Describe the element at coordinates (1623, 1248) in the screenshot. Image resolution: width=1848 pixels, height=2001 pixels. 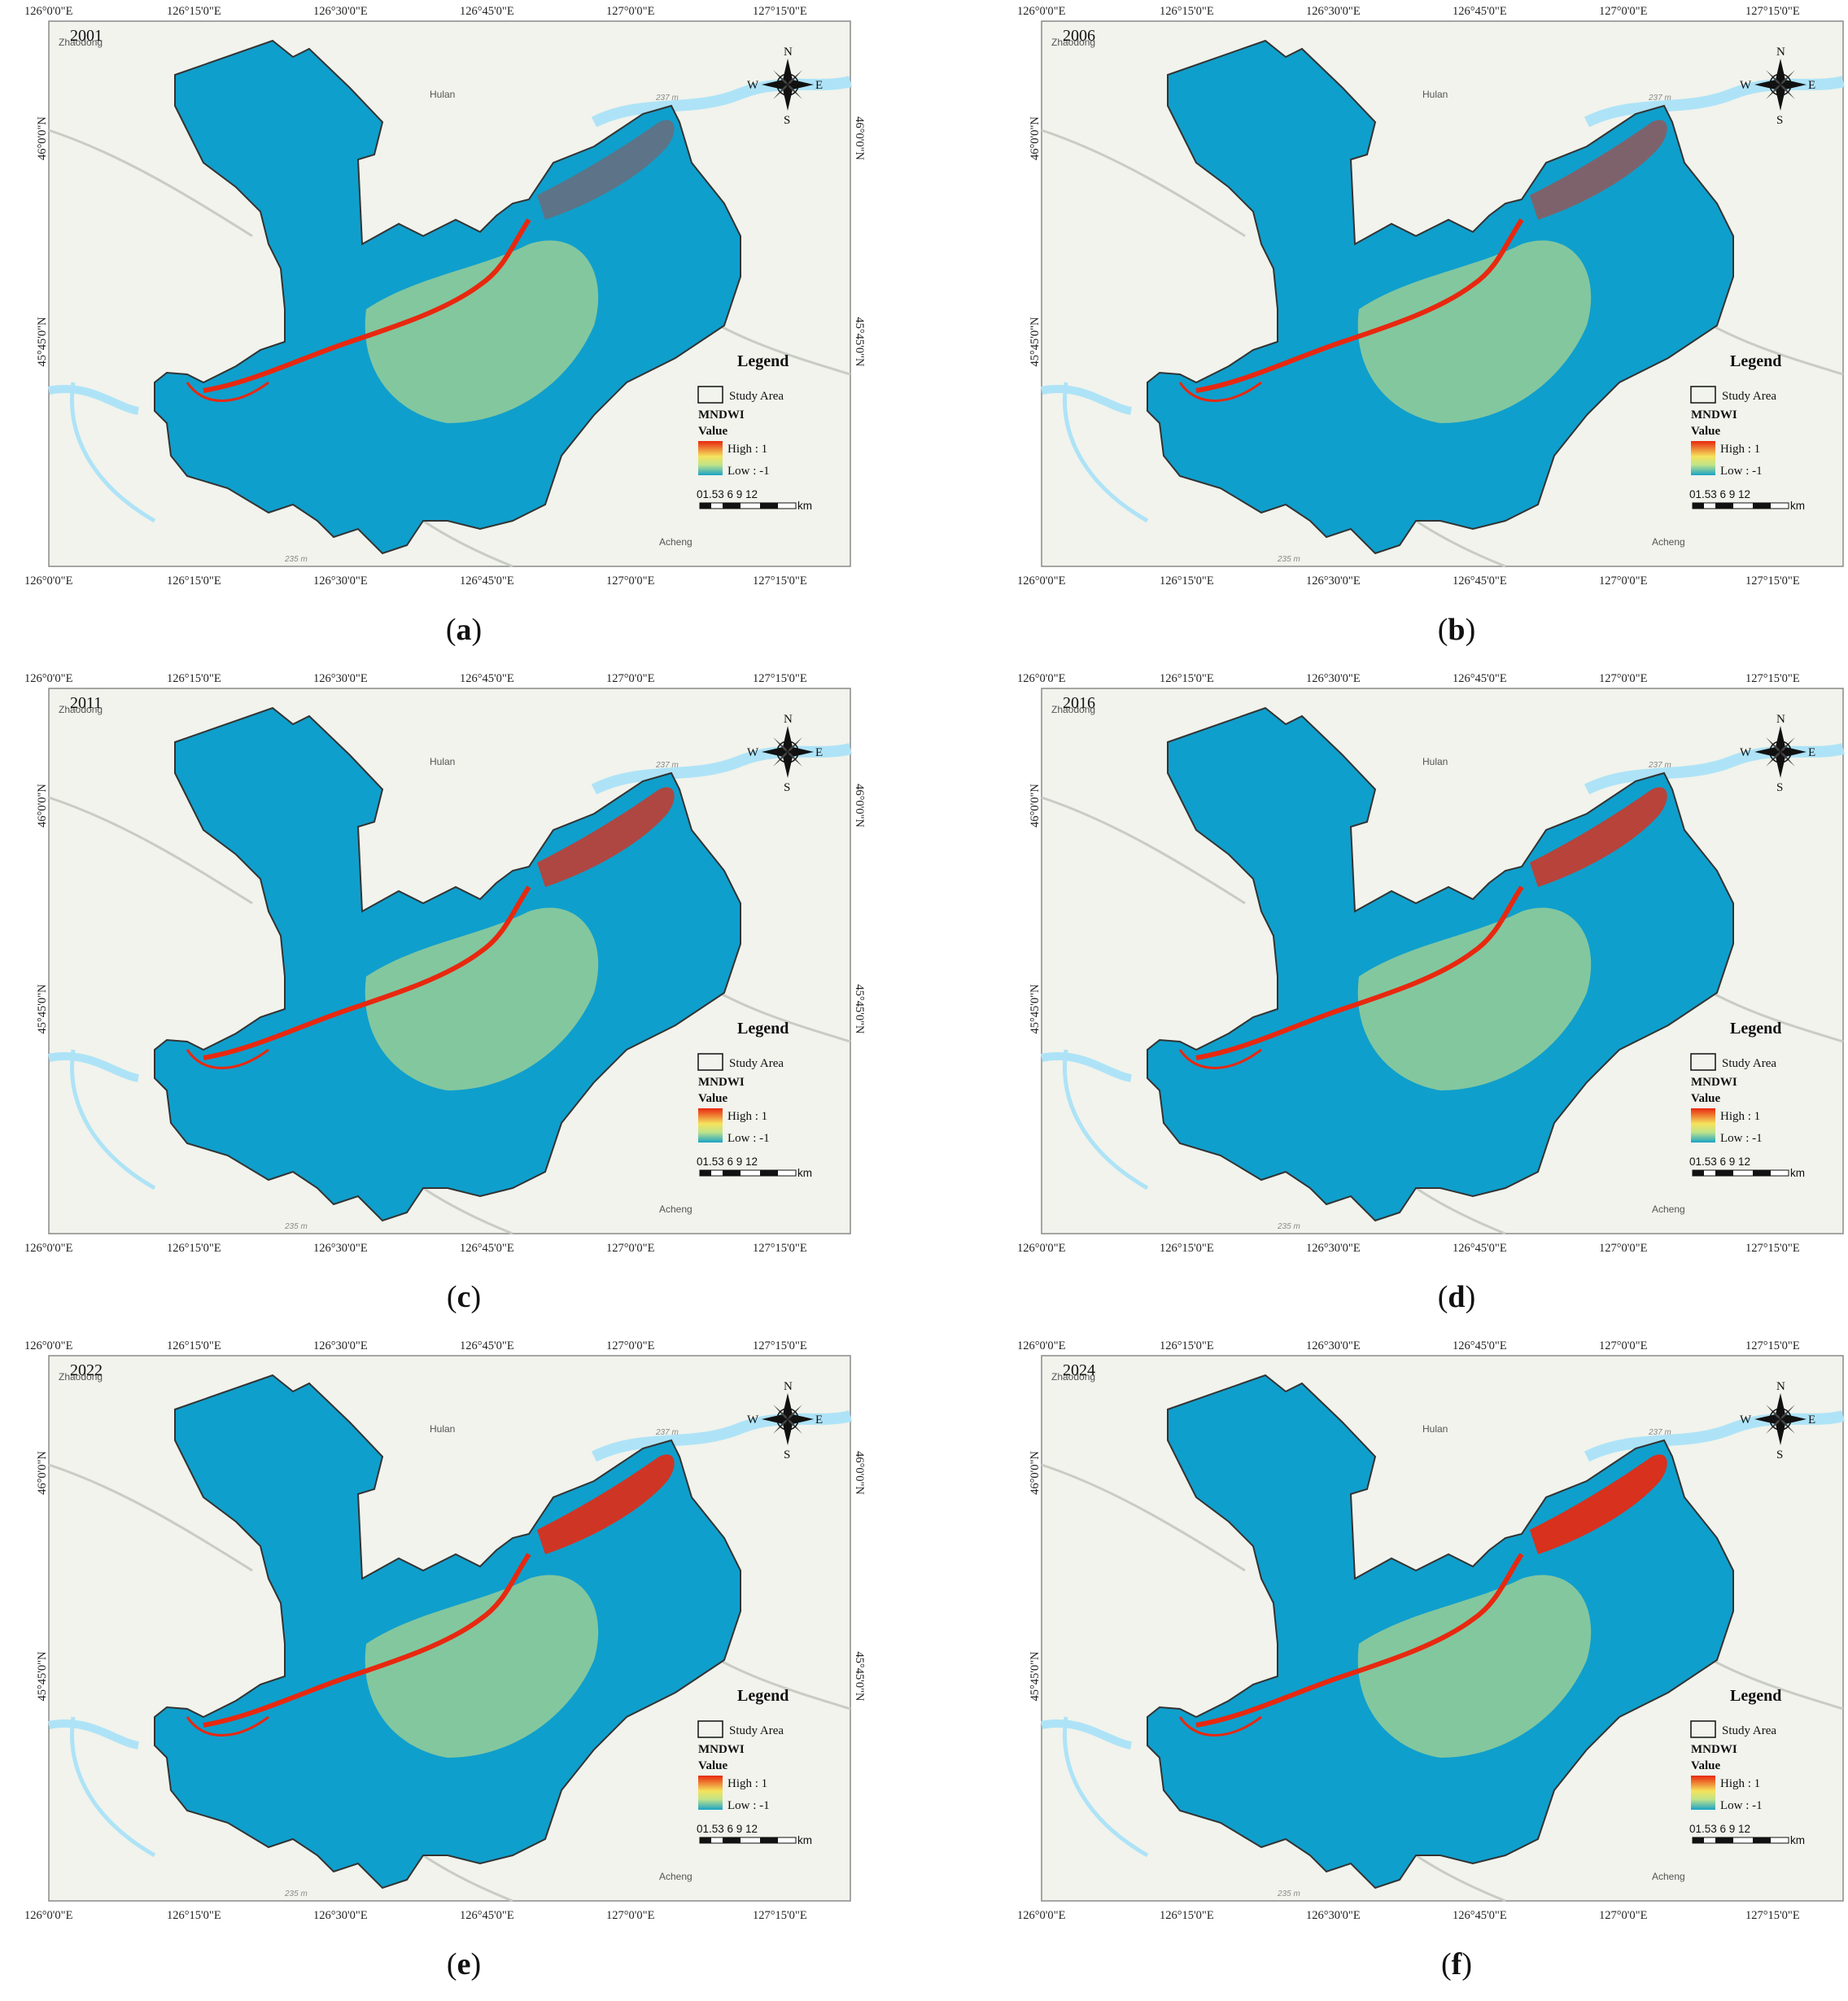
I see `lon-tick: 127°0'0"E` at that location.